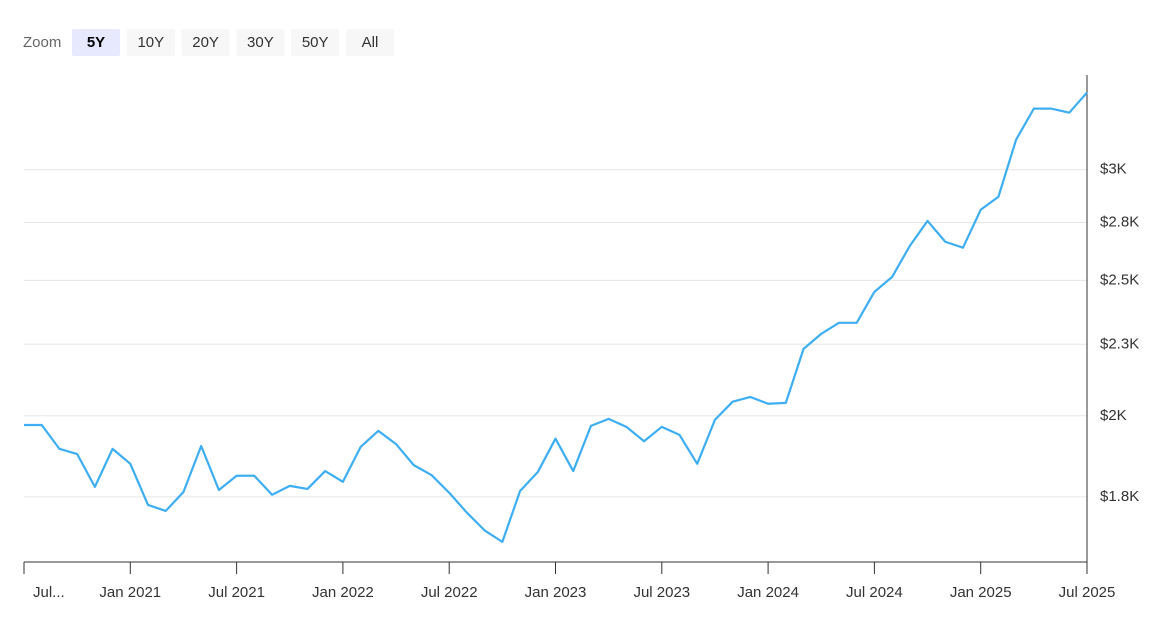  What do you see at coordinates (236, 592) in the screenshot?
I see `x-tick-label: Jul 2021` at bounding box center [236, 592].